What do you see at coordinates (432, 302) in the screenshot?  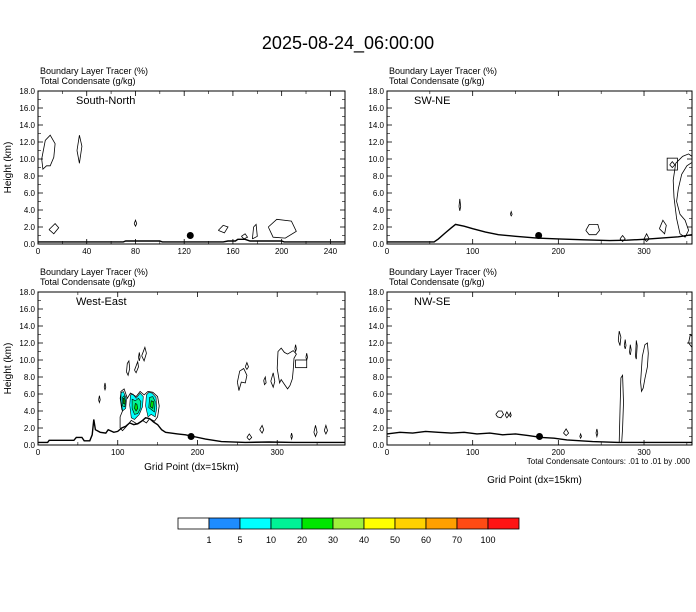 I see `panel-name: NW-SE` at bounding box center [432, 302].